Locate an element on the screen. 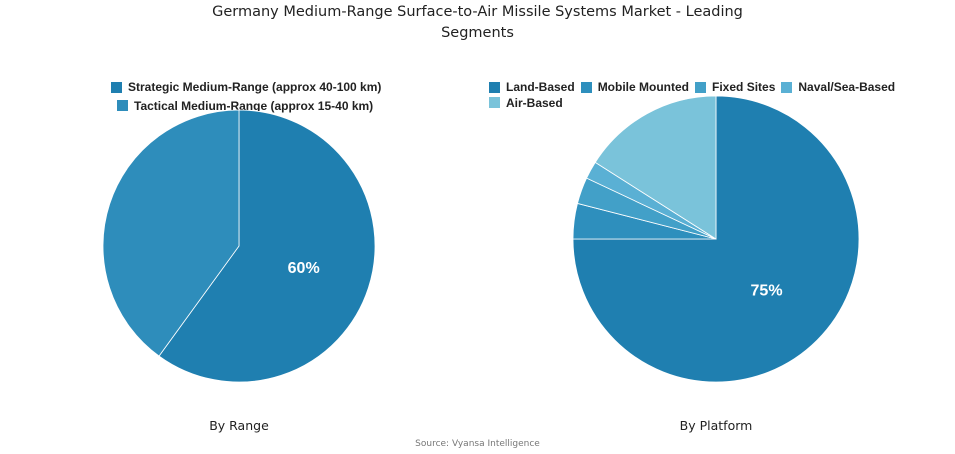  subtitle-by-platform: By Platform is located at coordinates (716, 425).